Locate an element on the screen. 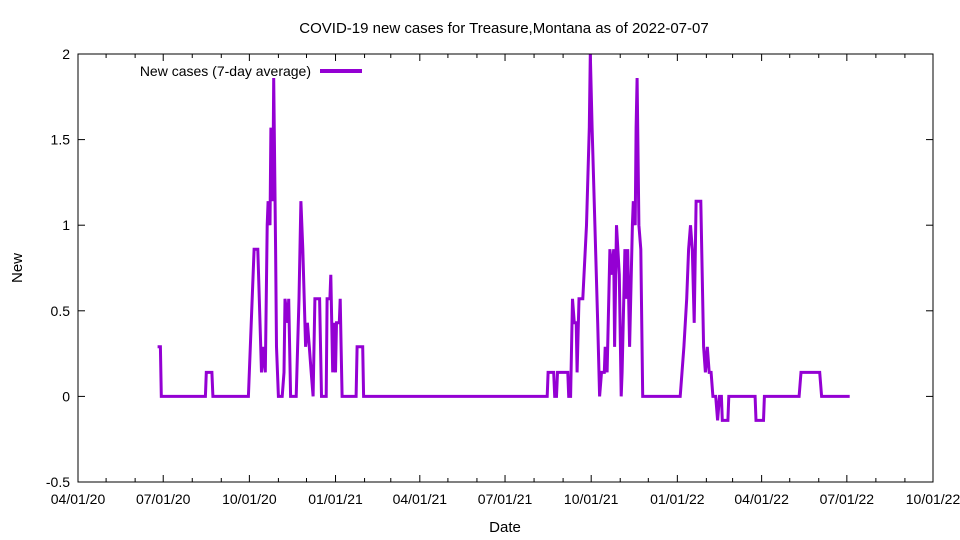  x-tick-label: 04/01/22 is located at coordinates (761, 499).